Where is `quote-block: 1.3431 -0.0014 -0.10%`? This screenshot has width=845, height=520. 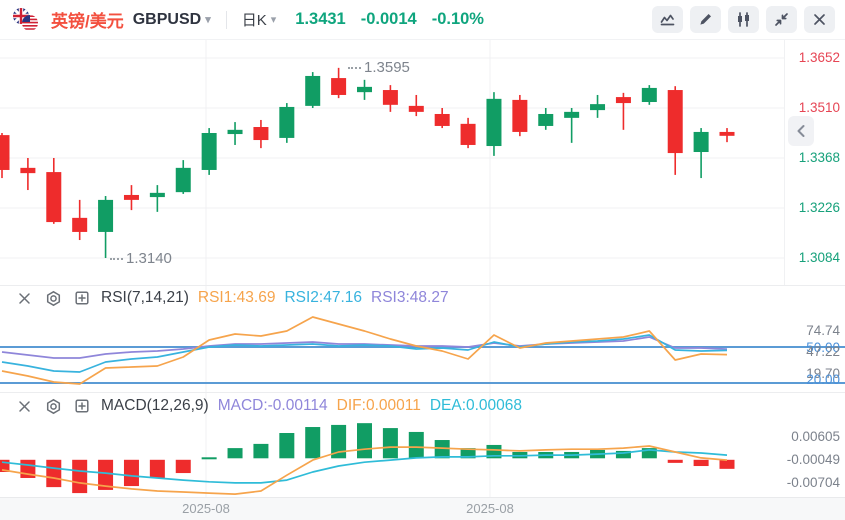 quote-block: 1.3431 -0.0014 -0.10% is located at coordinates (389, 19).